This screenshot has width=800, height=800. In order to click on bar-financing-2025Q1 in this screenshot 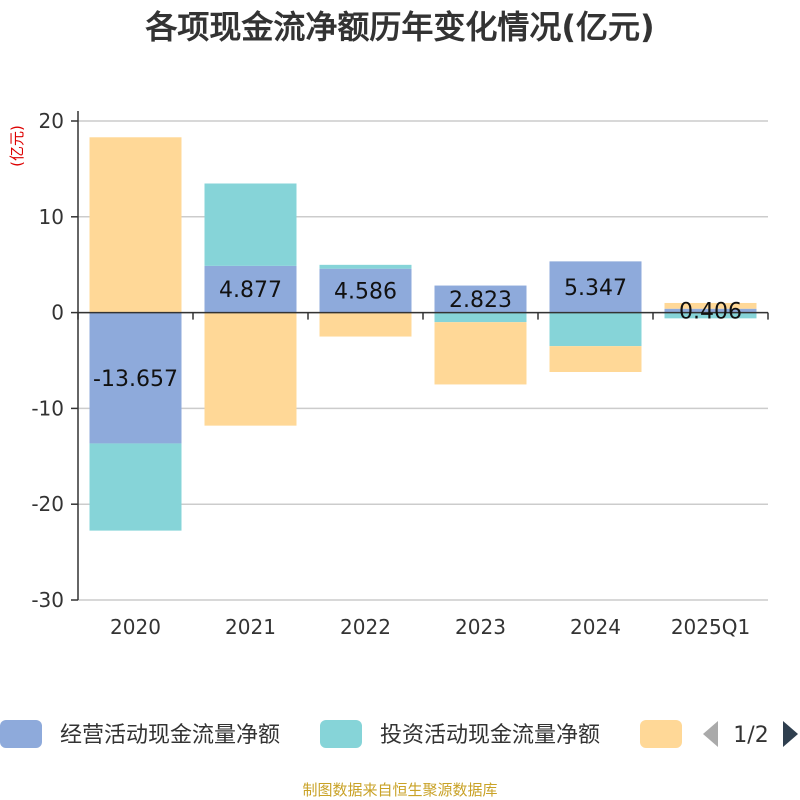, I will do `click(710, 305)`.